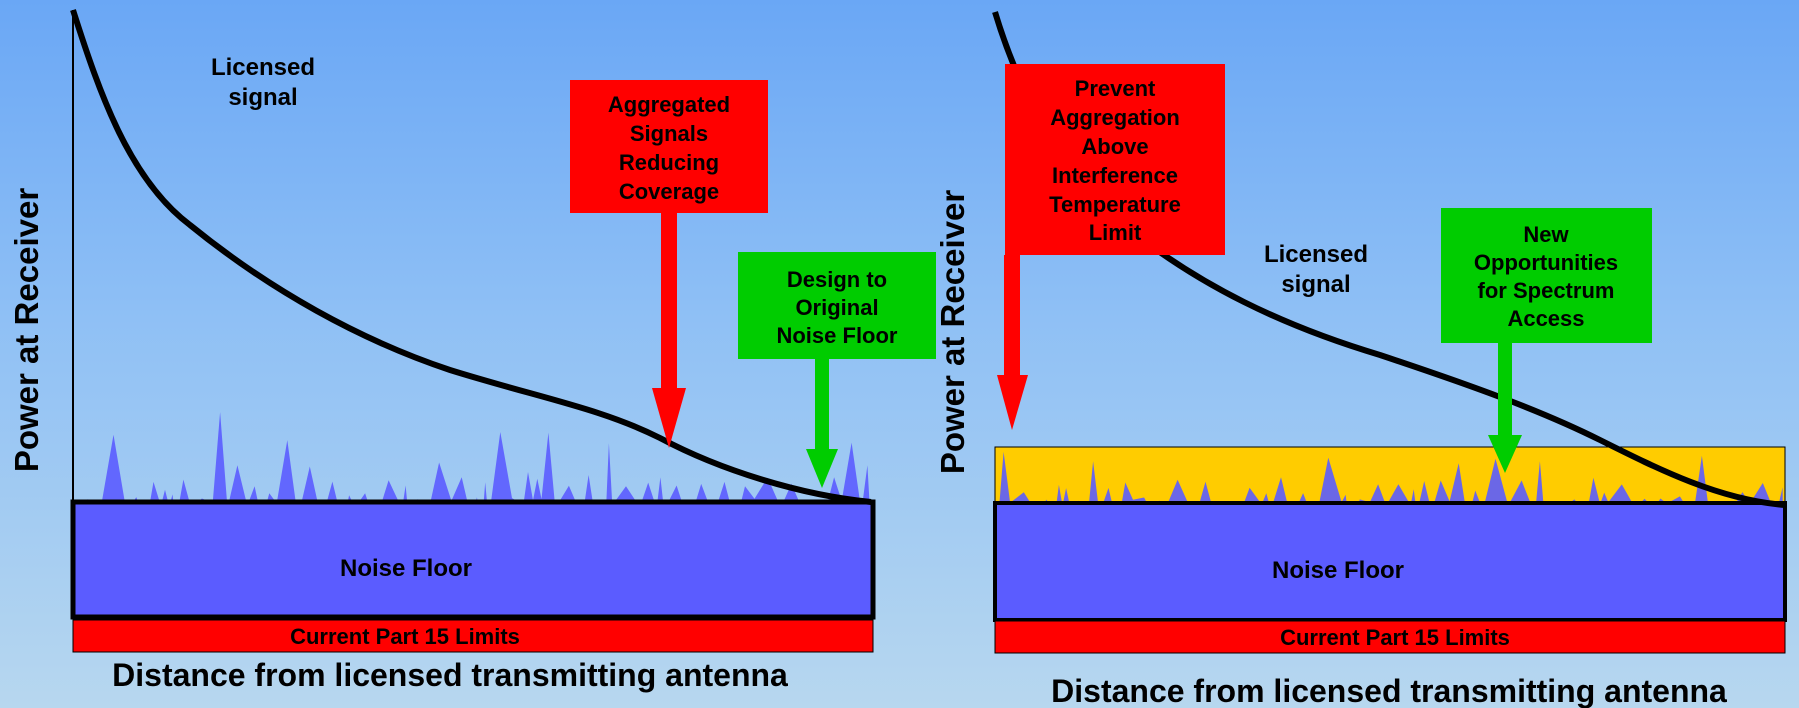 Image resolution: width=1799 pixels, height=708 pixels. Describe the element at coordinates (1115, 232) in the screenshot. I see `right-red-callout-line-6: Limit` at that location.